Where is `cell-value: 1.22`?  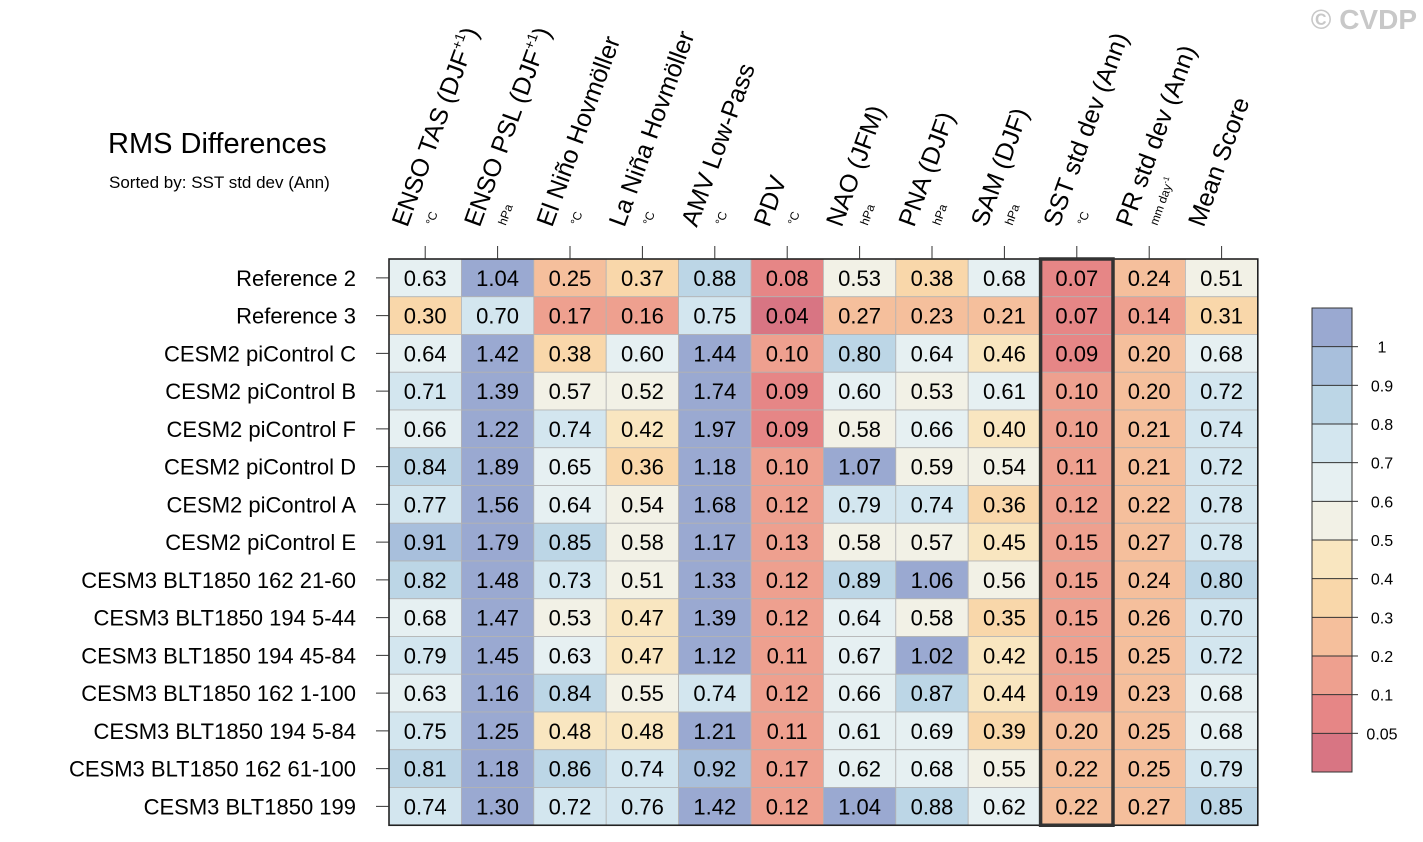 cell-value: 1.22 is located at coordinates (497, 429).